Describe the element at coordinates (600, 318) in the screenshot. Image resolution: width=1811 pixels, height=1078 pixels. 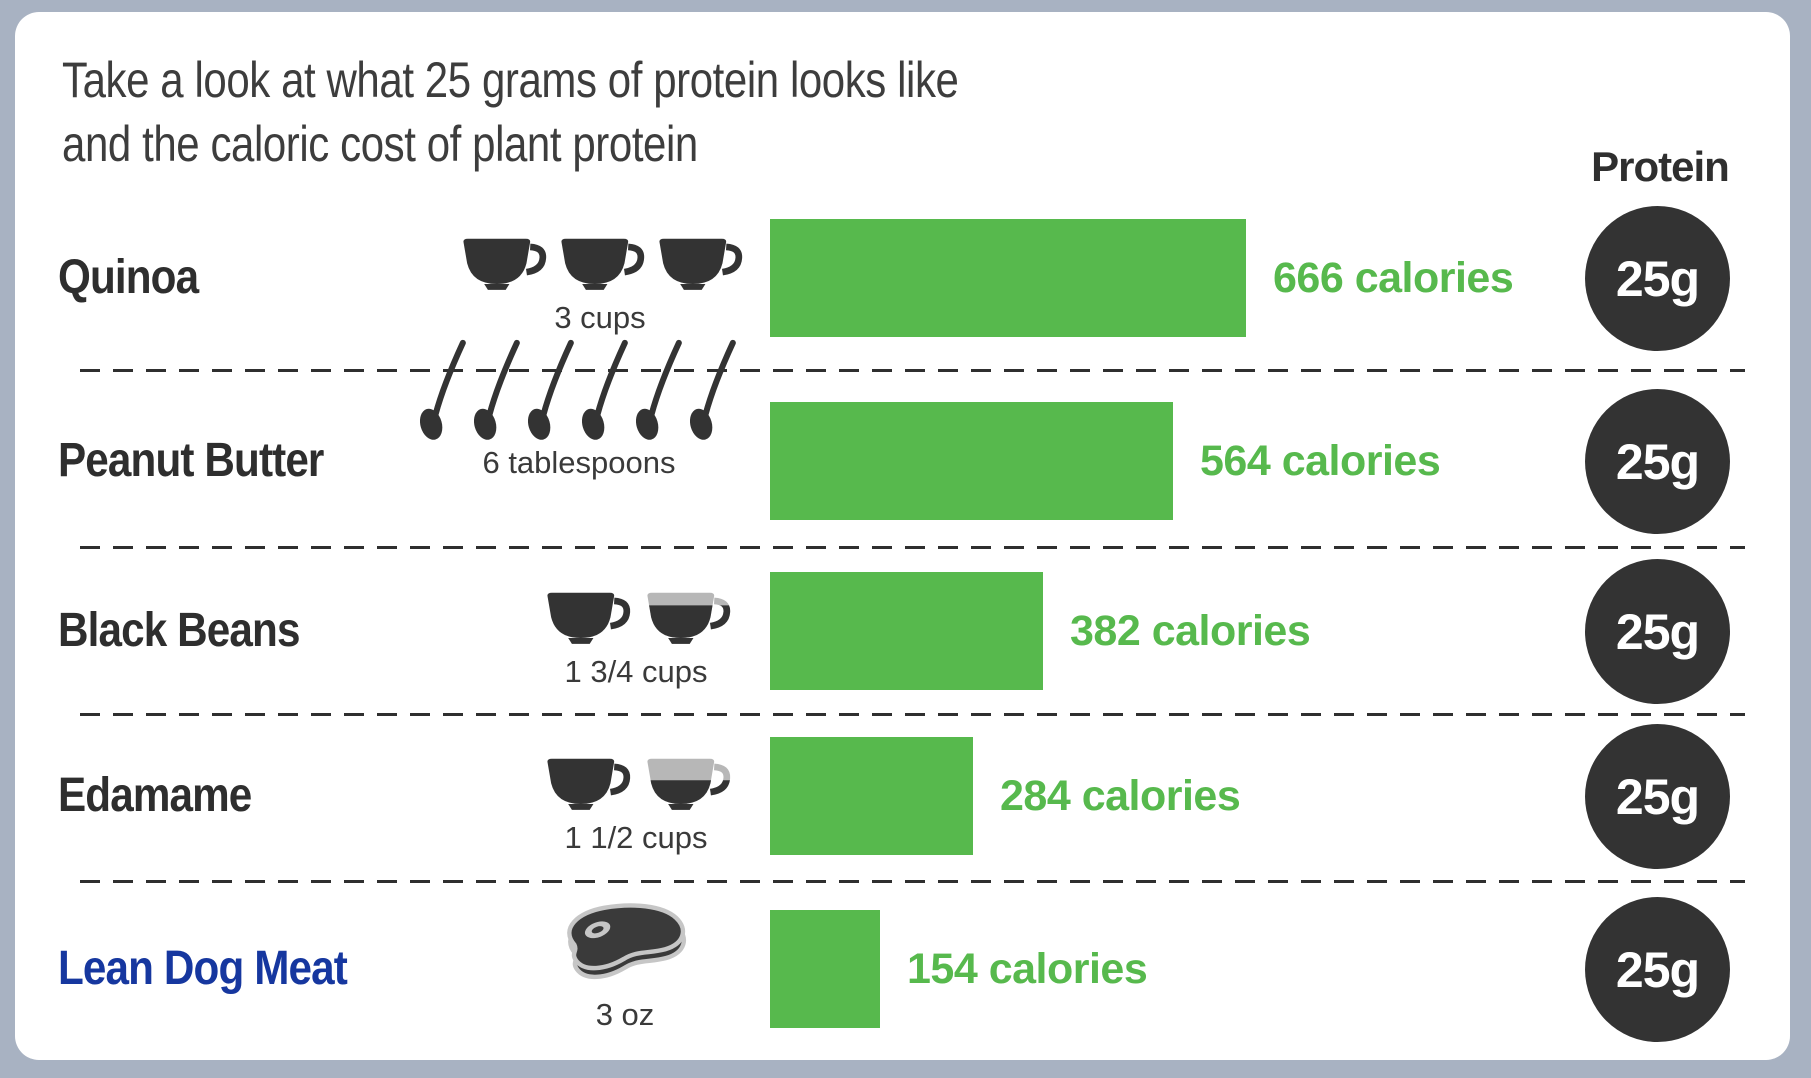
I see `serving-caption: 3 cups` at that location.